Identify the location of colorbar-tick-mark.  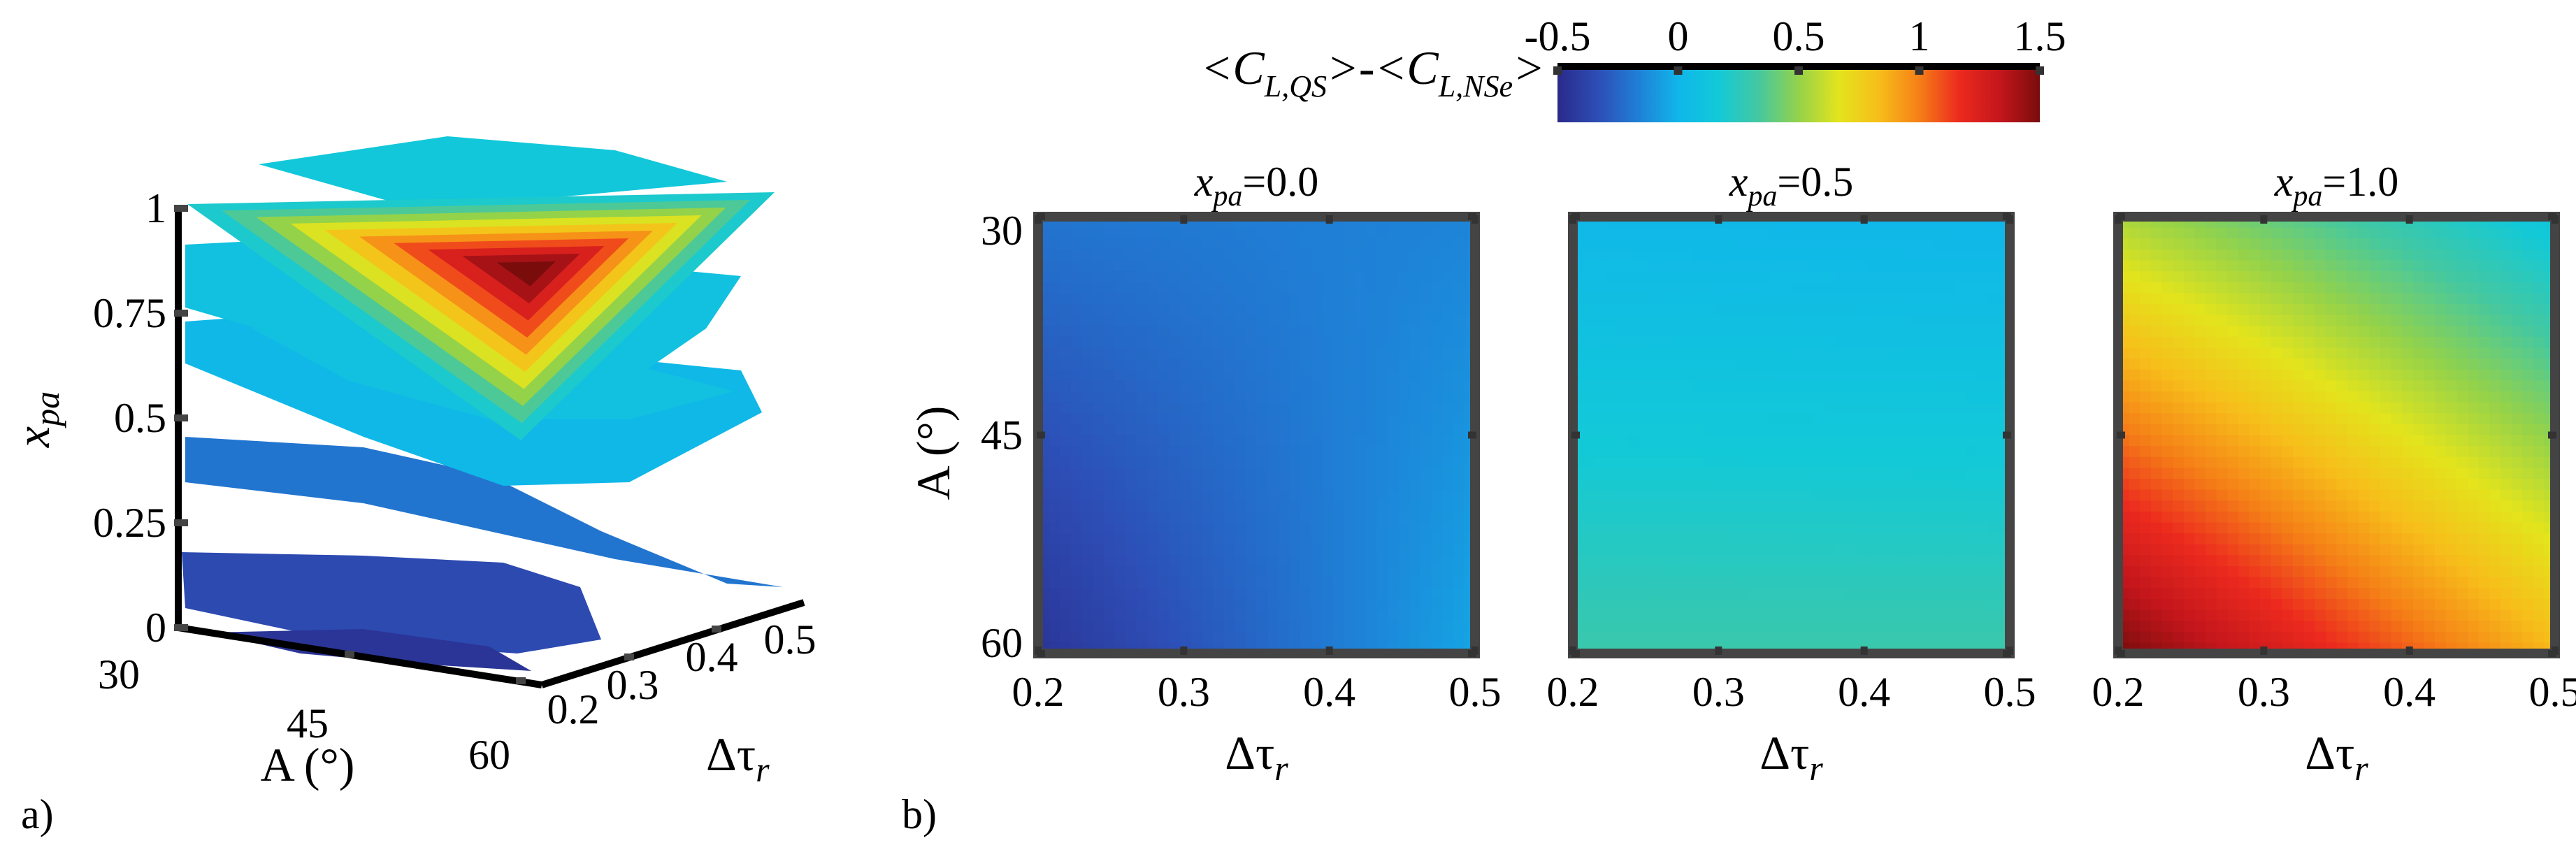
(1557, 70).